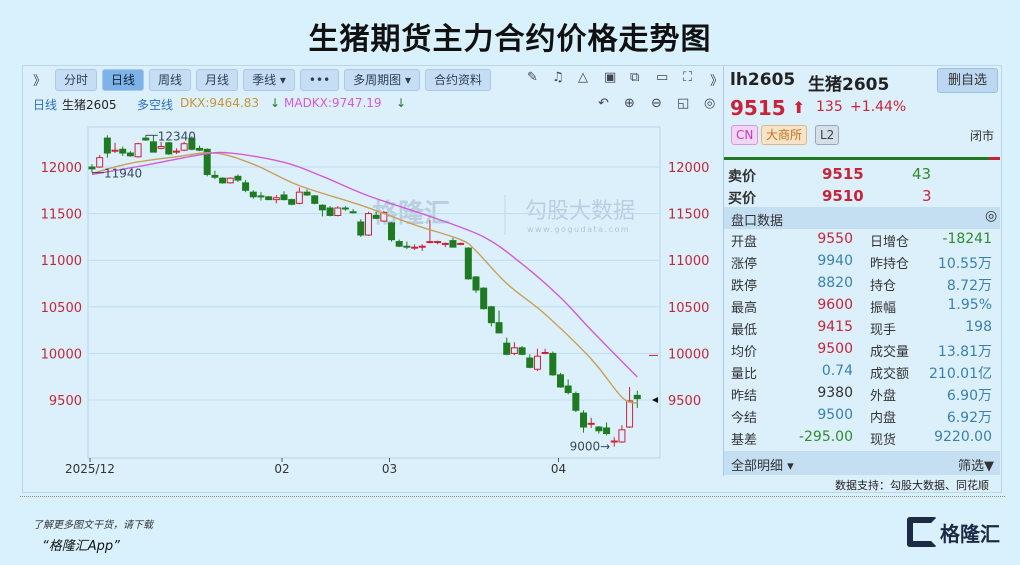 This screenshot has height=565, width=1020. What do you see at coordinates (825, 437) in the screenshot?
I see `book-value: -295.00` at bounding box center [825, 437].